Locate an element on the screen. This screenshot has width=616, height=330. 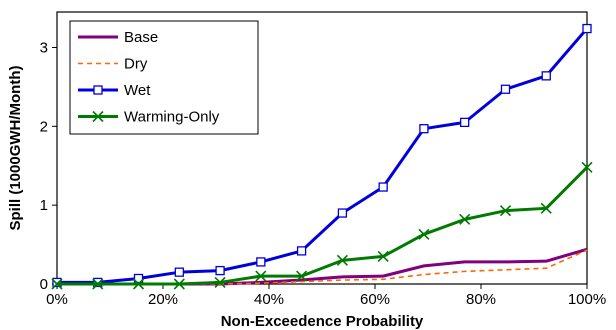
y-axis-title: Spill (1000GWH/Month) is located at coordinates (15, 147).